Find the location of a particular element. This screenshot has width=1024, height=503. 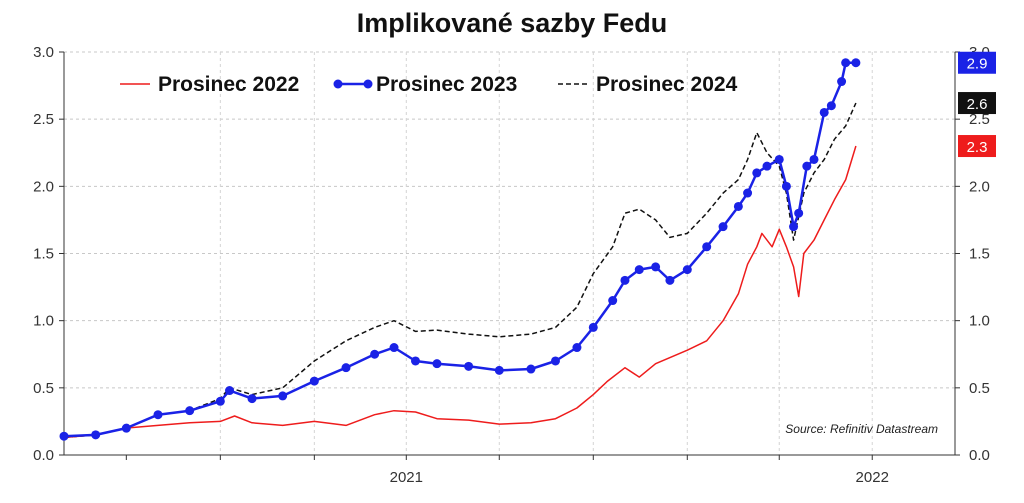

chart-title: Implikované sazby Fedu is located at coordinates (512, 23).